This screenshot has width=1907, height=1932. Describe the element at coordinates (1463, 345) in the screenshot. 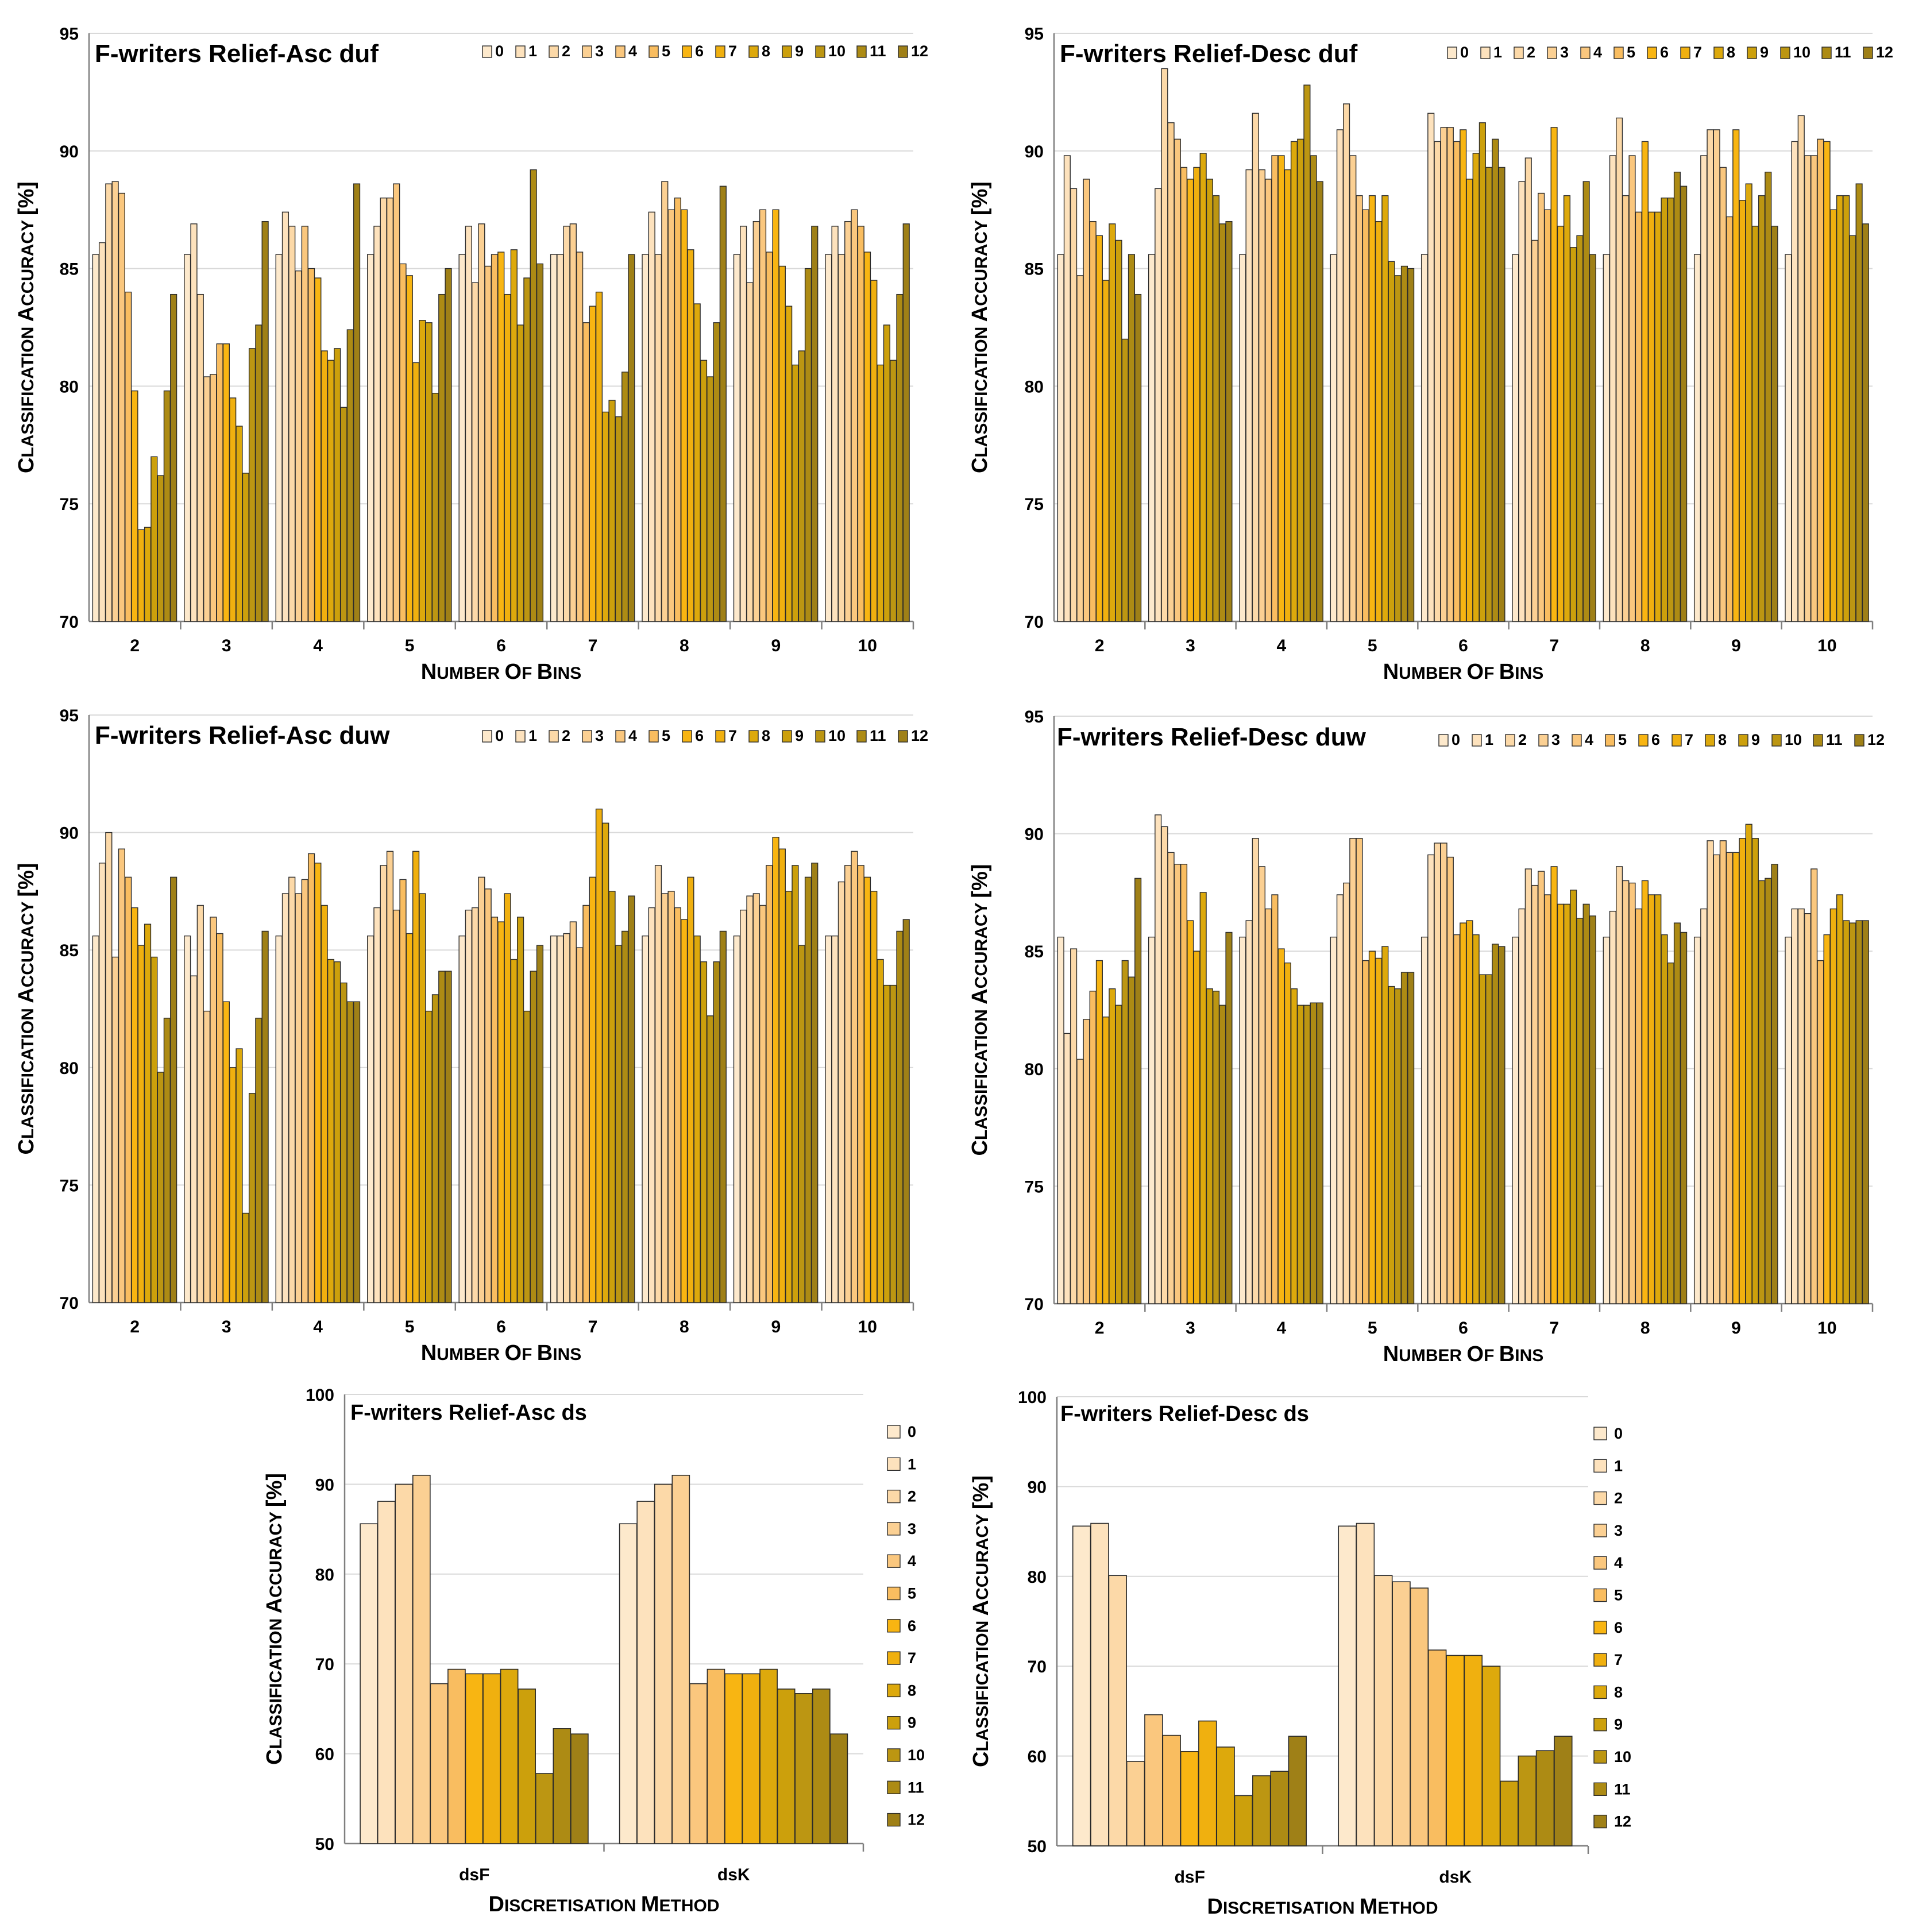

I see `desc-duf-bars` at that location.